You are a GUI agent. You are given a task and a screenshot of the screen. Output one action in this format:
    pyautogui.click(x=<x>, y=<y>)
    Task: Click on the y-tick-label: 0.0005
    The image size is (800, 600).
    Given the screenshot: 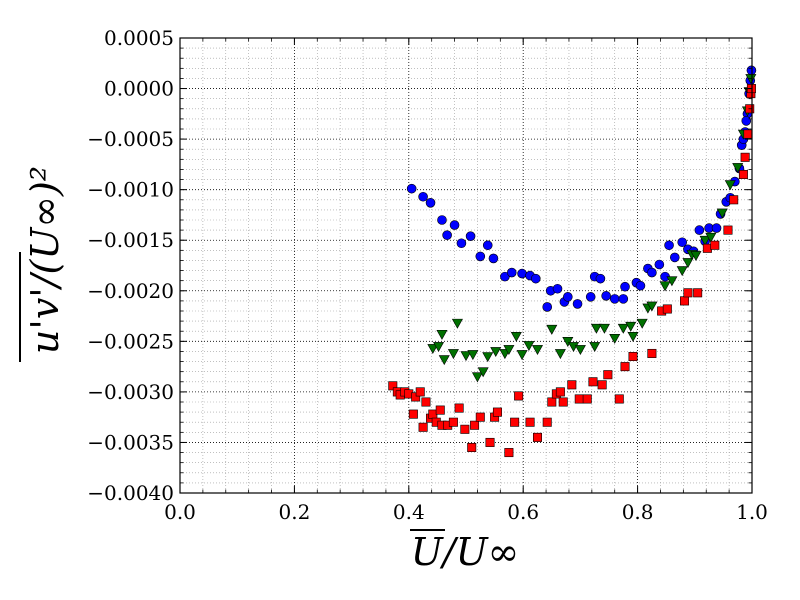 What is the action you would take?
    pyautogui.click(x=139, y=38)
    